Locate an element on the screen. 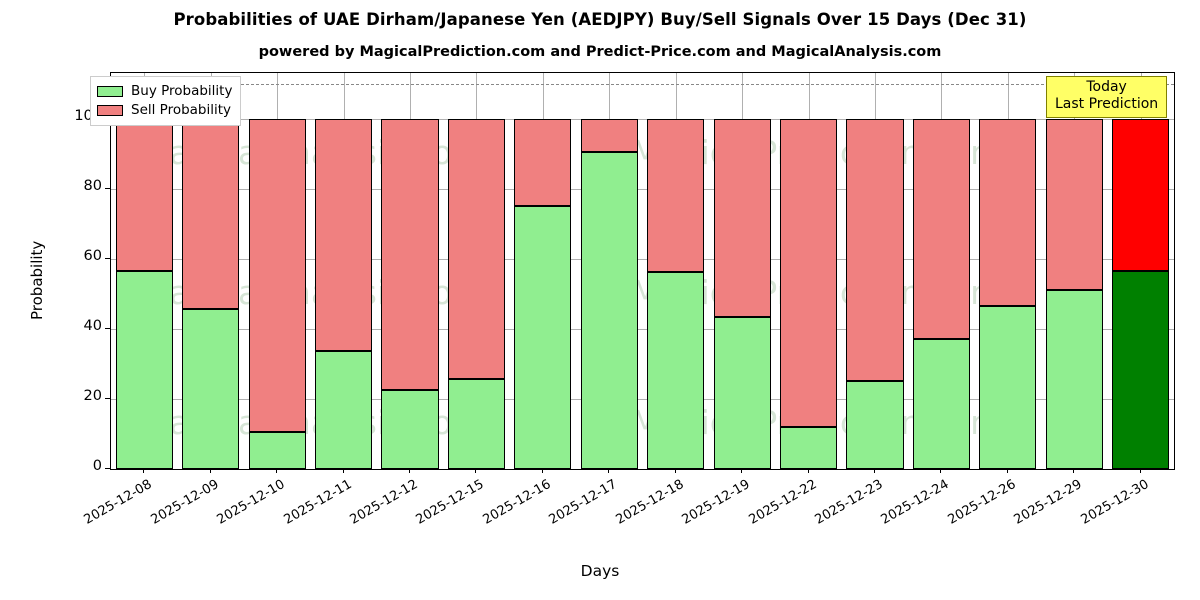 The height and width of the screenshot is (600, 1200). legend-item-buy: Buy Probability is located at coordinates (164, 91).